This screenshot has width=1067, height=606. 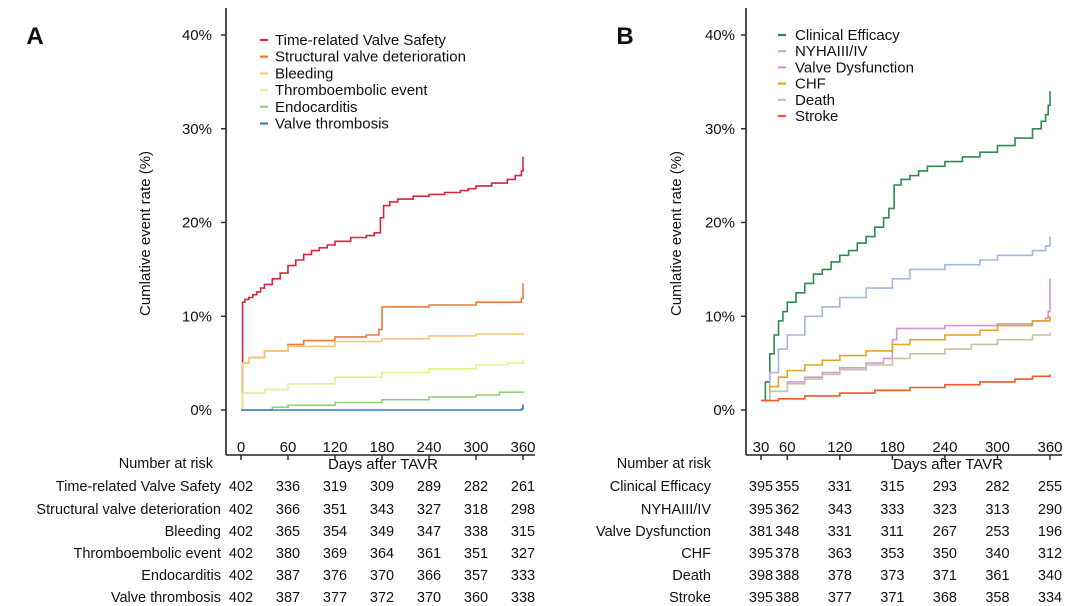 I want to click on risk-cell: 376, so click(x=335, y=576).